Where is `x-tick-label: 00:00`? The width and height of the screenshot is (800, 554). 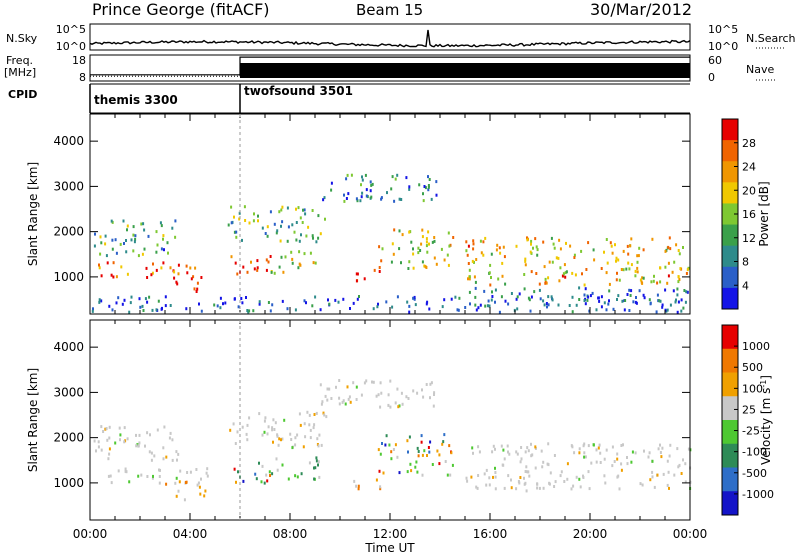
x-tick-label: 00:00 is located at coordinates (90, 534).